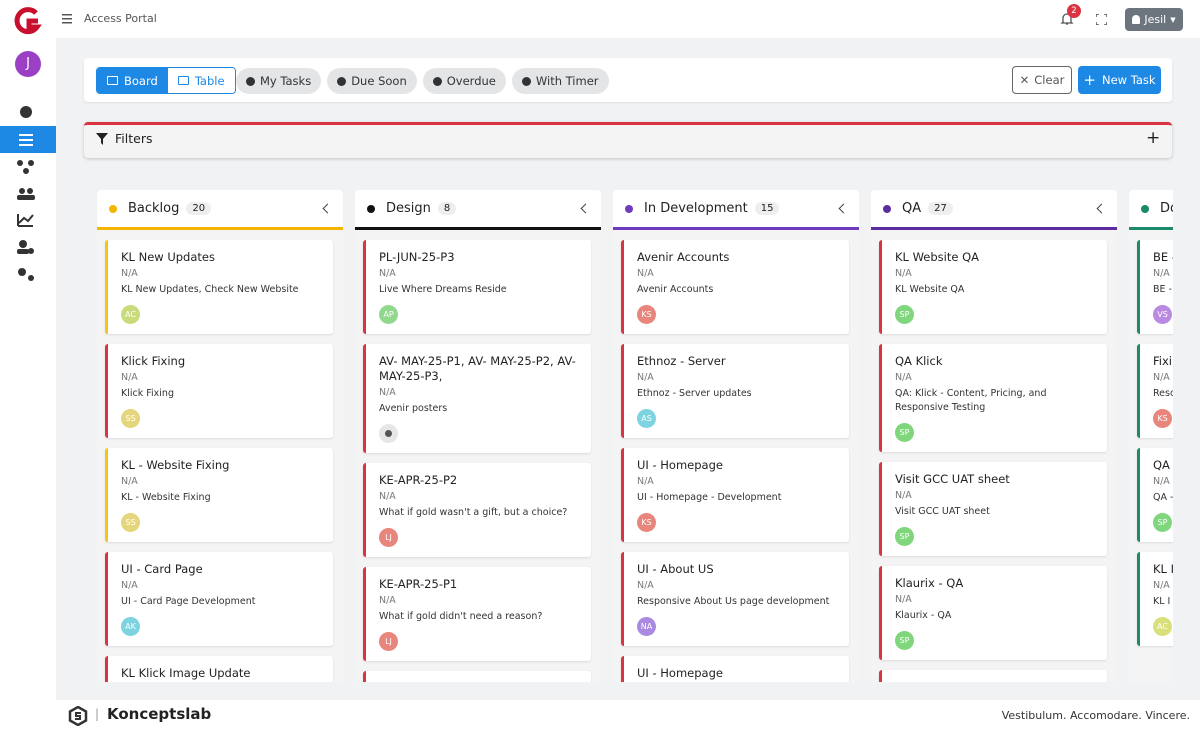  Describe the element at coordinates (735, 669) in the screenshot. I see `task-card: UI - Homepage` at that location.